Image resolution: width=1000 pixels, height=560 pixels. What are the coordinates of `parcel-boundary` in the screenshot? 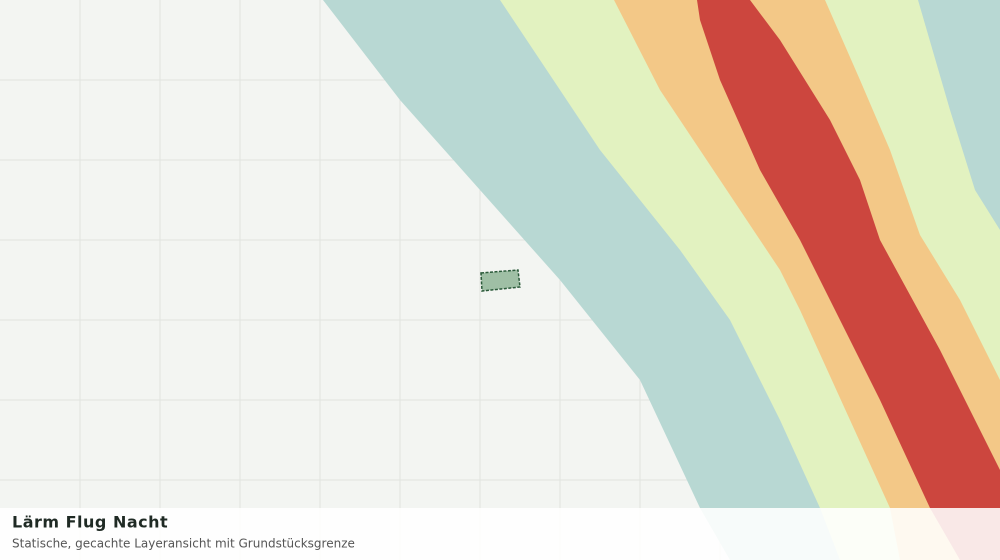 It's located at (500, 280).